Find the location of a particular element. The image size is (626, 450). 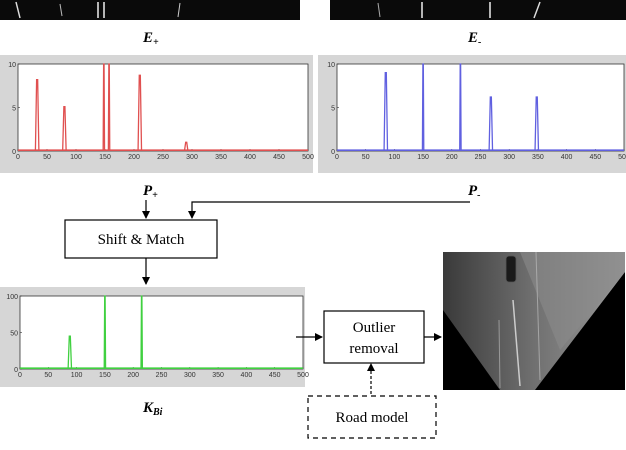

k-bi-chart: 0 50 100 150 200 250 300 350 400 450 500 0 50 100 is located at coordinates (154, 337).